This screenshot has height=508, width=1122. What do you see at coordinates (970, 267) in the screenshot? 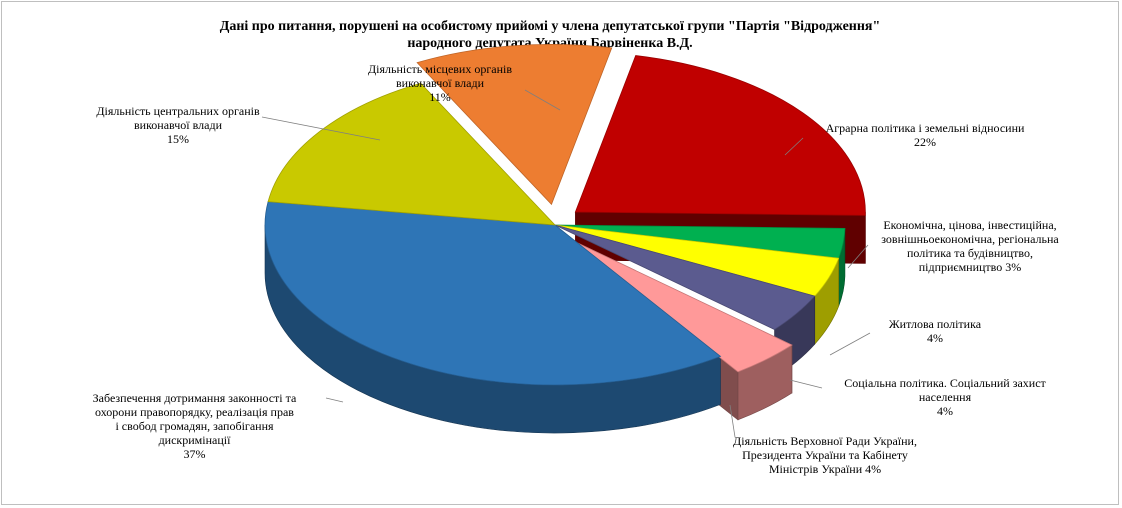
I see `slice-label-economic-line-4: підприємництво 3%` at bounding box center [970, 267].